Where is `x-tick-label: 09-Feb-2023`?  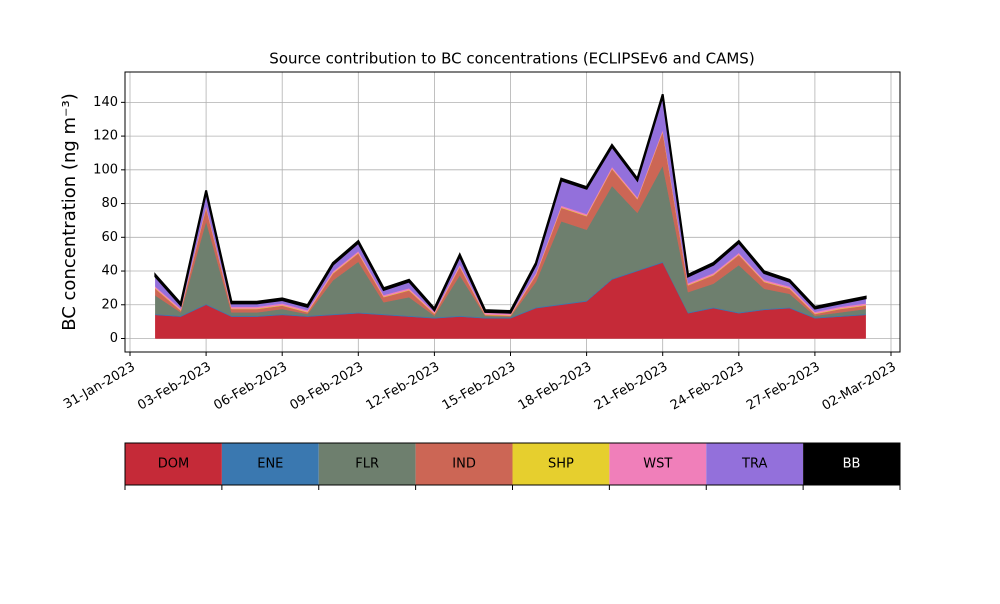
x-tick-label: 09-Feb-2023 is located at coordinates (327, 387).